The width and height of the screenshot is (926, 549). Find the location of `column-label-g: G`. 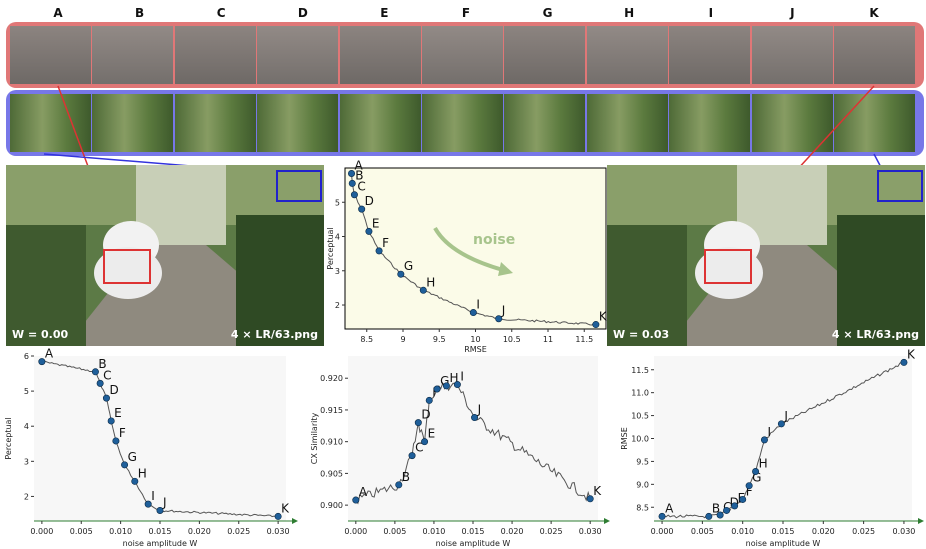

column-label-g: G is located at coordinates (547, 13).